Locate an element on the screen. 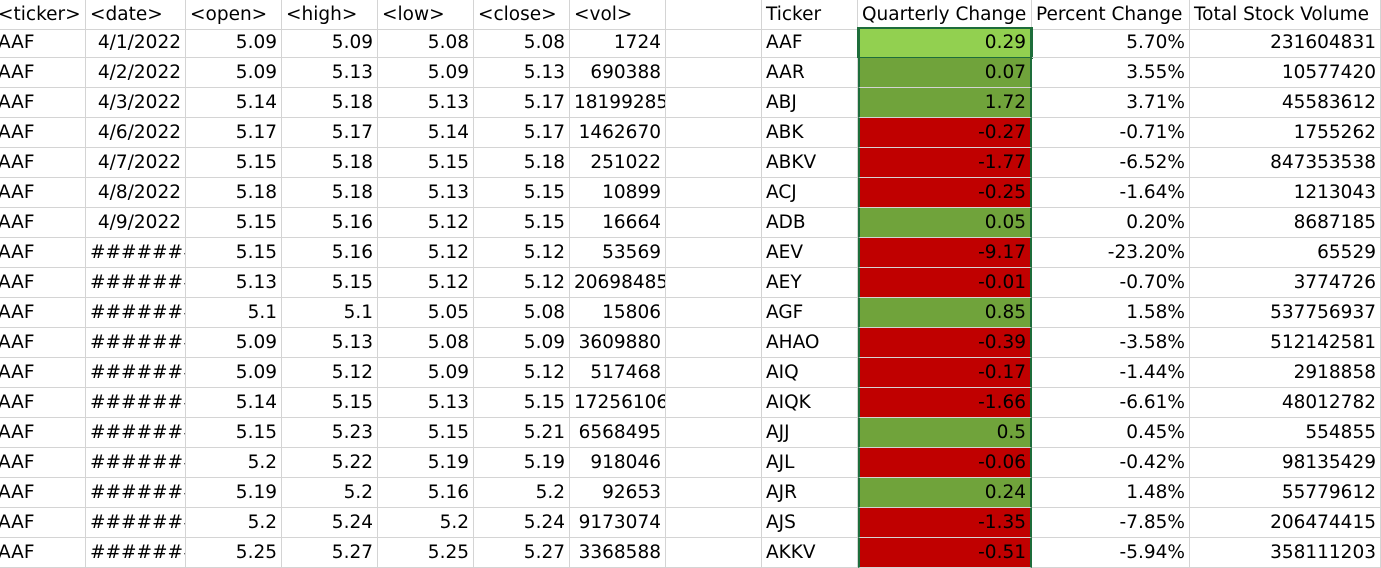 This screenshot has width=1381, height=568. cell-quarterly-change: -9.17 is located at coordinates (945, 253).